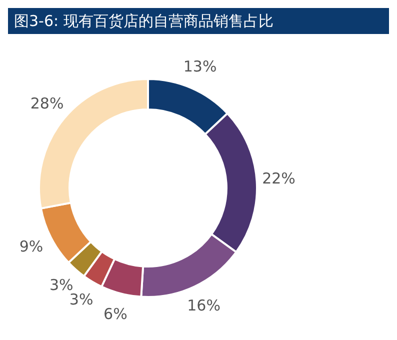 The image size is (397, 340). What do you see at coordinates (203, 305) in the screenshot?
I see `data-label: 16%` at bounding box center [203, 305].